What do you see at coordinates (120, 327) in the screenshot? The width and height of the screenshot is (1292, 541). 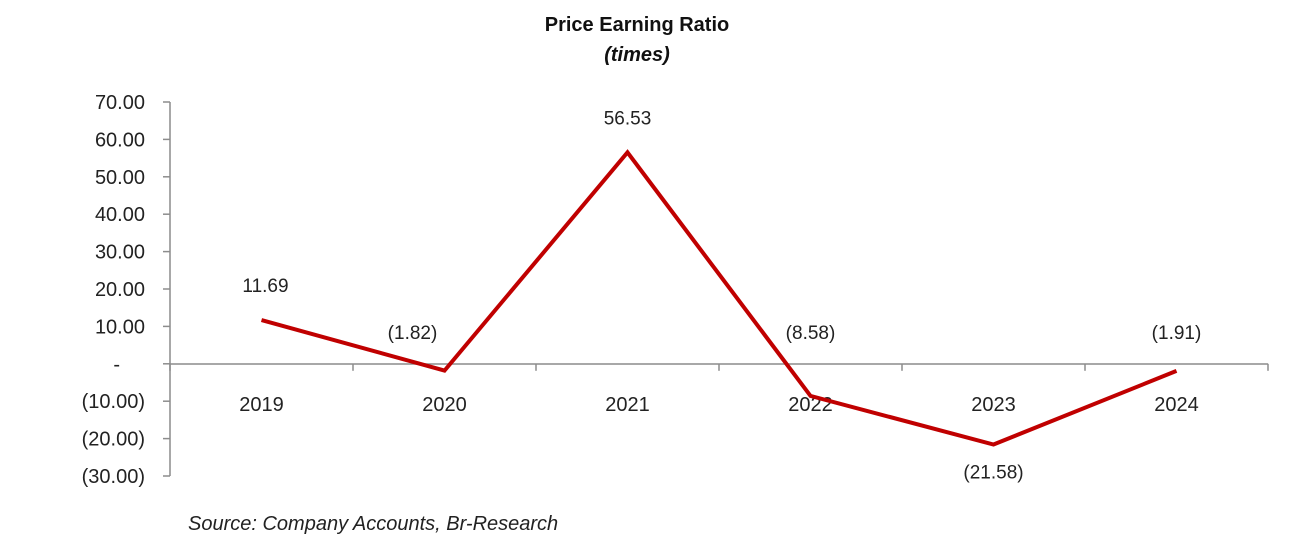 I see `y-tick-label: 10.00` at bounding box center [120, 327].